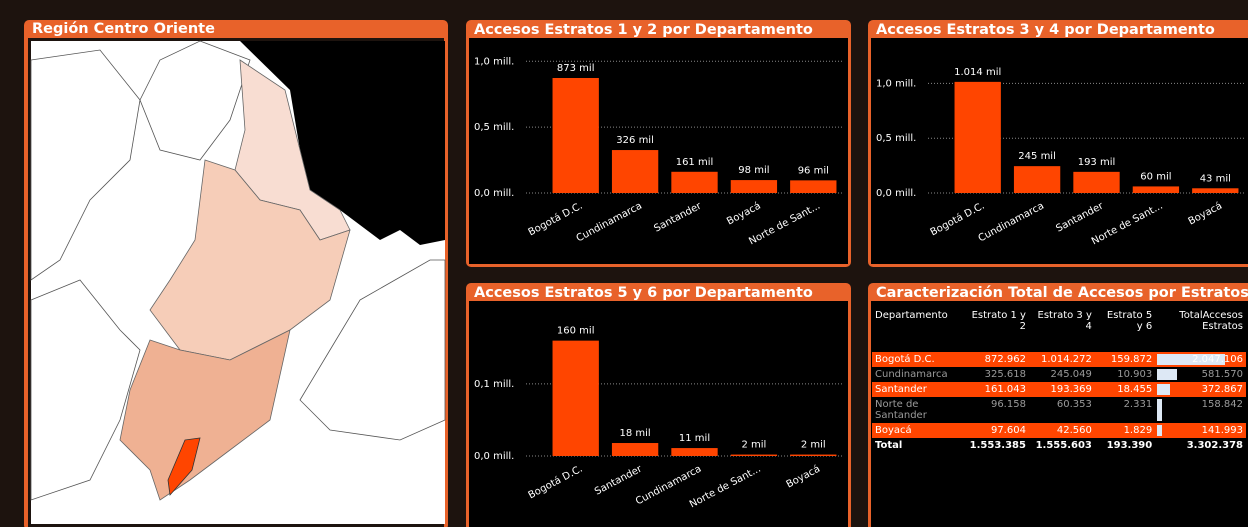 This screenshot has height=527, width=1248. I want to click on cell-text: 141.993, so click(1222, 430).